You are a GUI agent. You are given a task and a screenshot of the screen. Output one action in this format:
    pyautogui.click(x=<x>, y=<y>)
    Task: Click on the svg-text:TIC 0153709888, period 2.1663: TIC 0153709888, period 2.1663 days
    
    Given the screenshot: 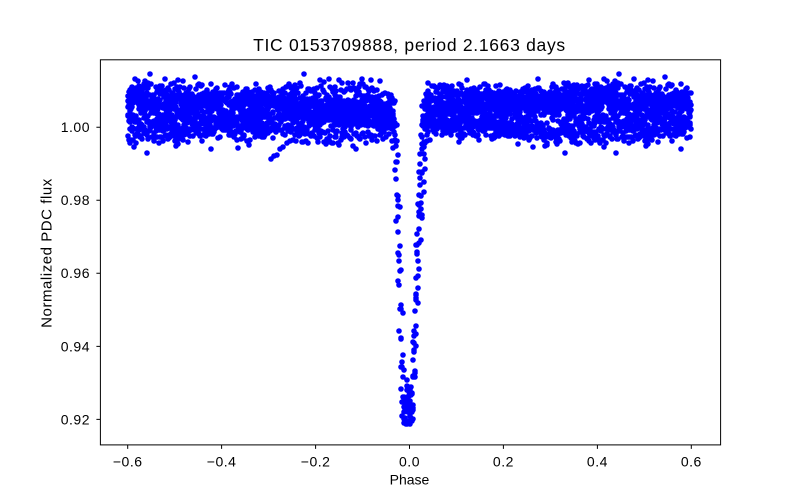 What is the action you would take?
    pyautogui.click(x=409, y=45)
    